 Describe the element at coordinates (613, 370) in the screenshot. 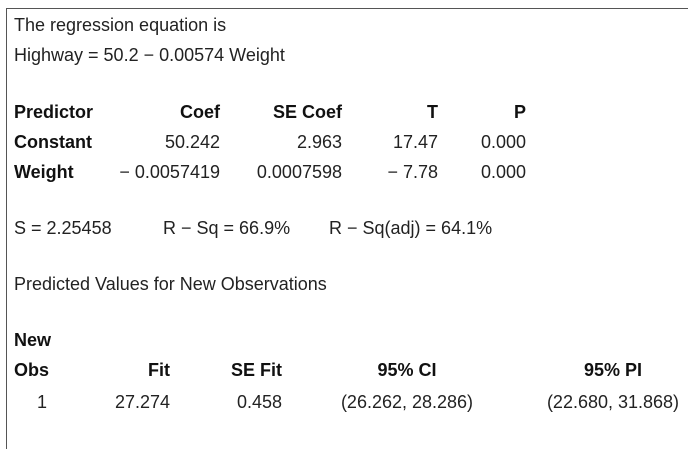

I see `predicted-header-pi: 95% PI` at that location.